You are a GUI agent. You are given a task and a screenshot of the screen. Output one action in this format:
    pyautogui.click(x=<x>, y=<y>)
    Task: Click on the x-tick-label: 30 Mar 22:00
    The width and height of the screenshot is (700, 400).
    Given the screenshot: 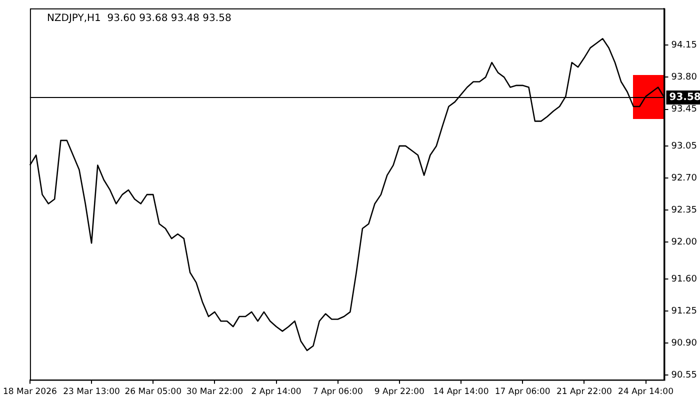 What is the action you would take?
    pyautogui.click(x=215, y=392)
    